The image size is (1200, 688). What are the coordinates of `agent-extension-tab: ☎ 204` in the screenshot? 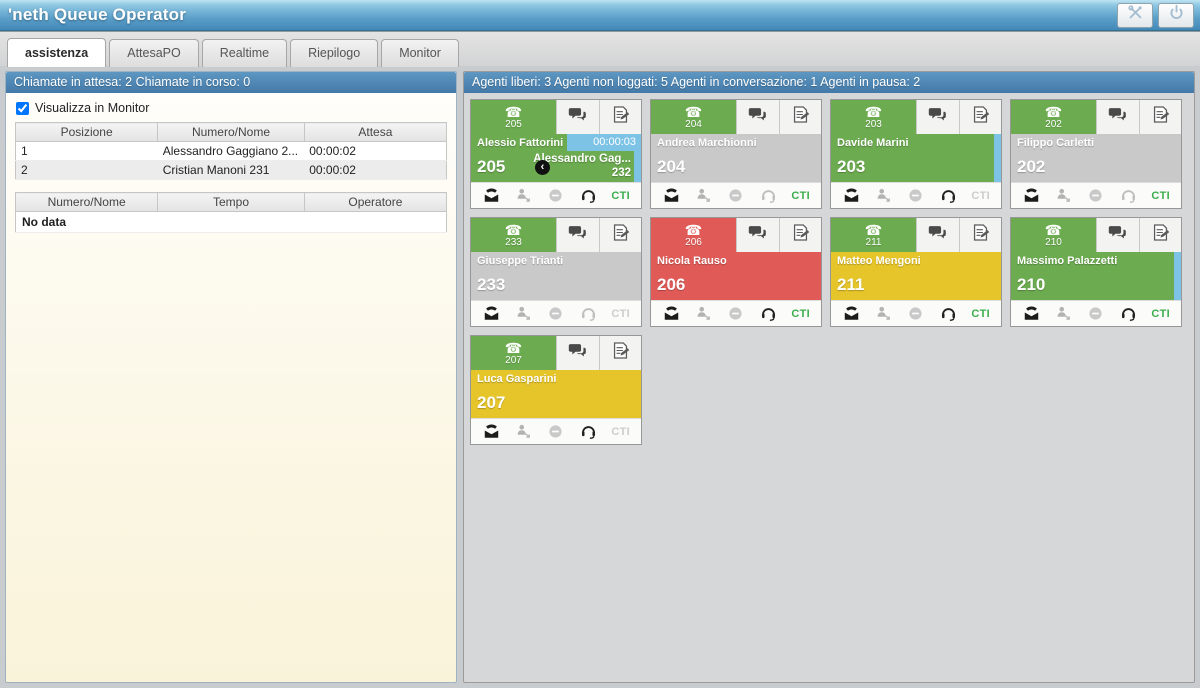 It's located at (693, 117).